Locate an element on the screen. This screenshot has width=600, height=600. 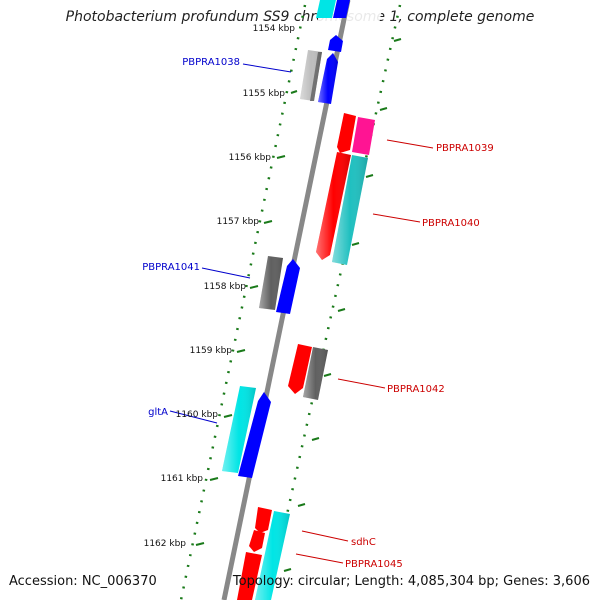
gene-cyan-top is located at coordinates (326, 9).